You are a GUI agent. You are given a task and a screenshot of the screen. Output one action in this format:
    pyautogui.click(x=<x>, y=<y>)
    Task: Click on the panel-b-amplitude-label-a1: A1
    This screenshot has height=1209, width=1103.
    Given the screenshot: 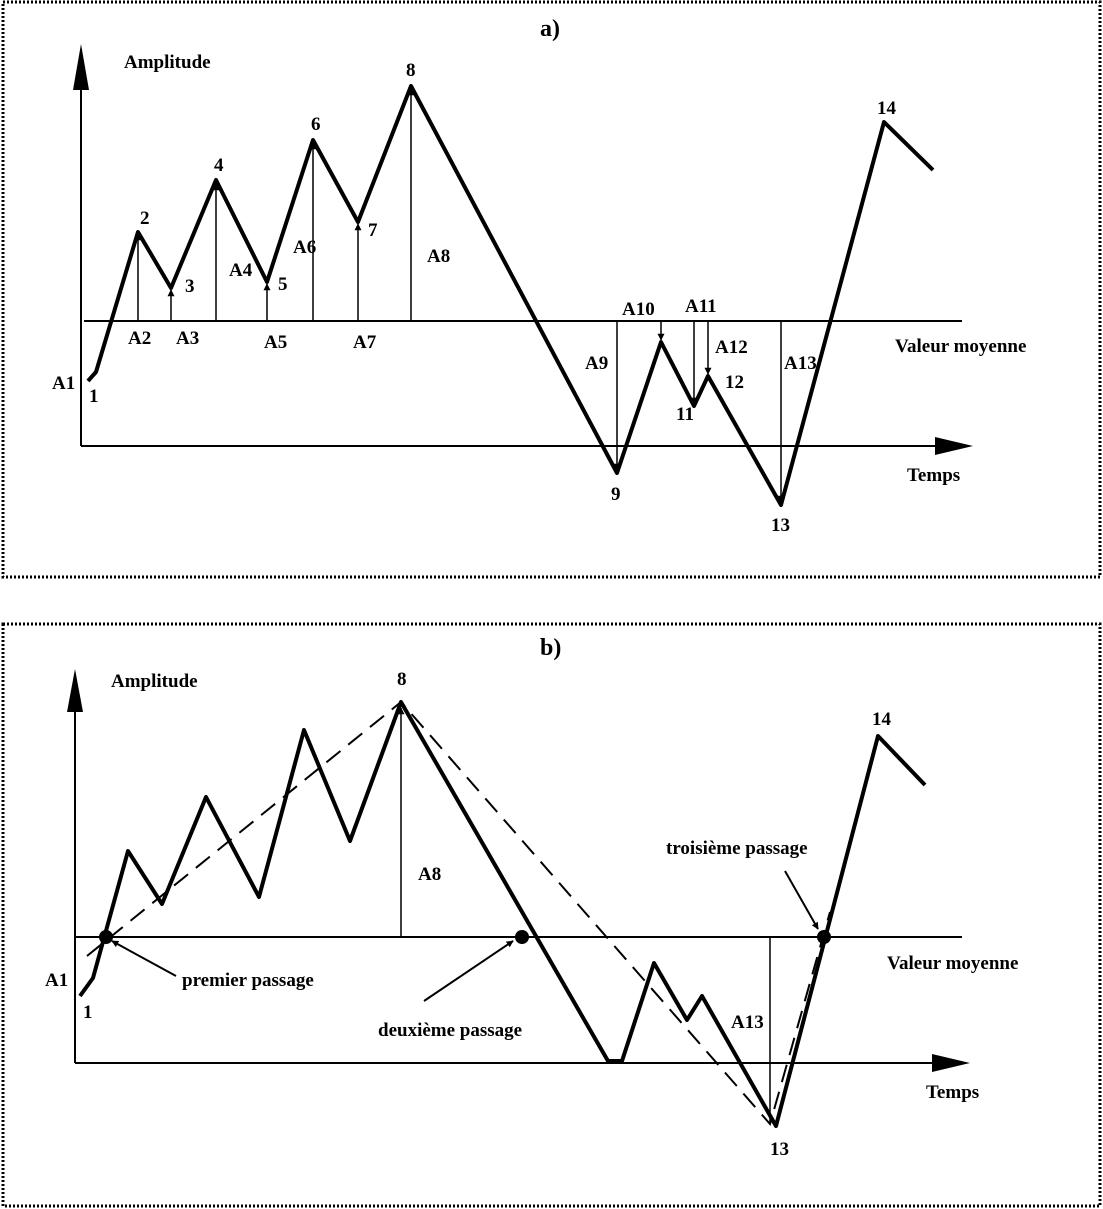 What is the action you would take?
    pyautogui.click(x=56, y=980)
    